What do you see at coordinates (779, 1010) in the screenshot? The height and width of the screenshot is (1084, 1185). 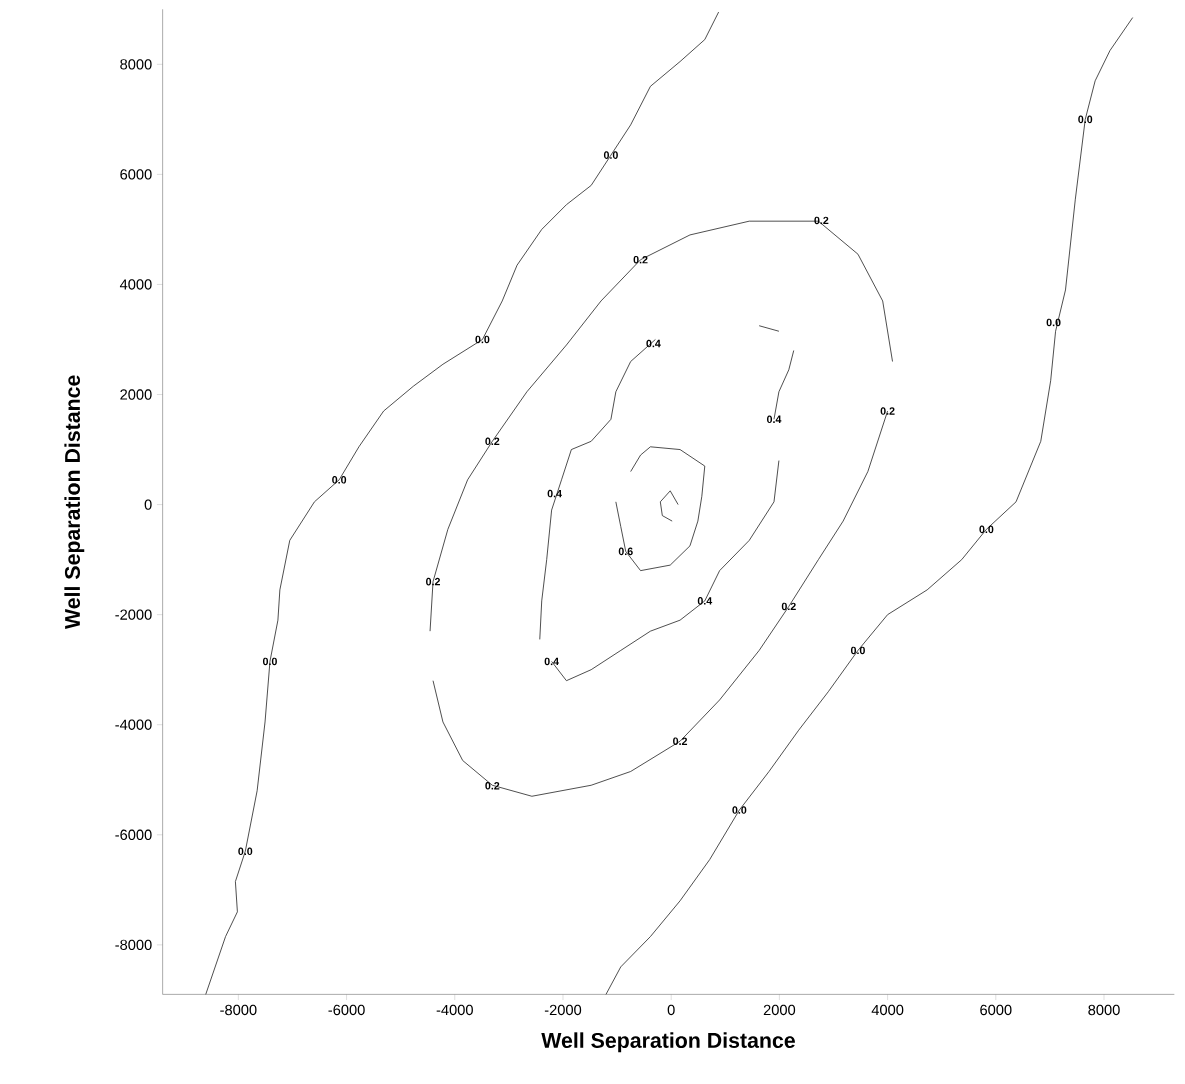 I see `x-tick-label: 2000` at bounding box center [779, 1010].